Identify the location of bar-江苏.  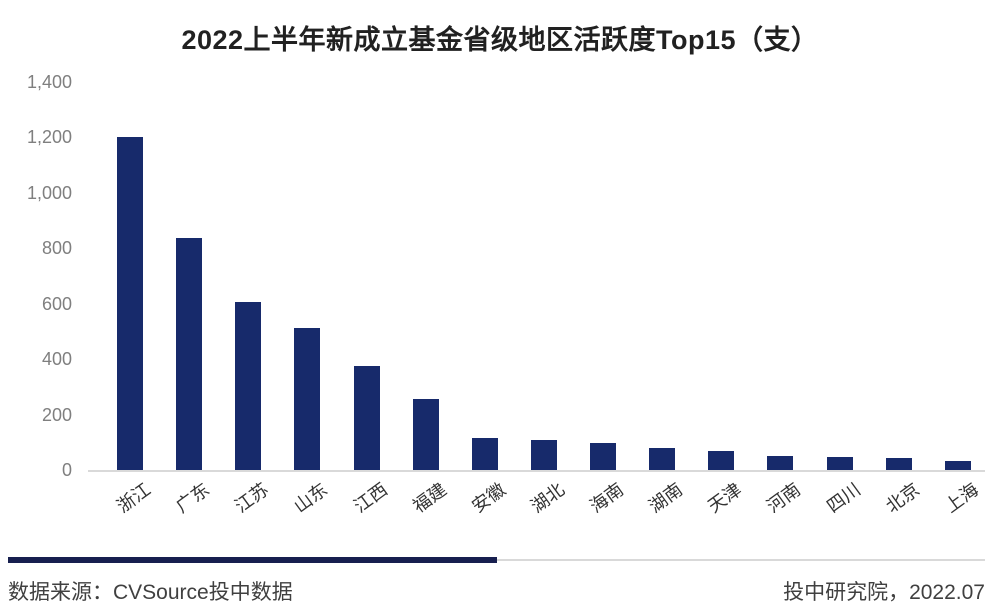
(248, 386).